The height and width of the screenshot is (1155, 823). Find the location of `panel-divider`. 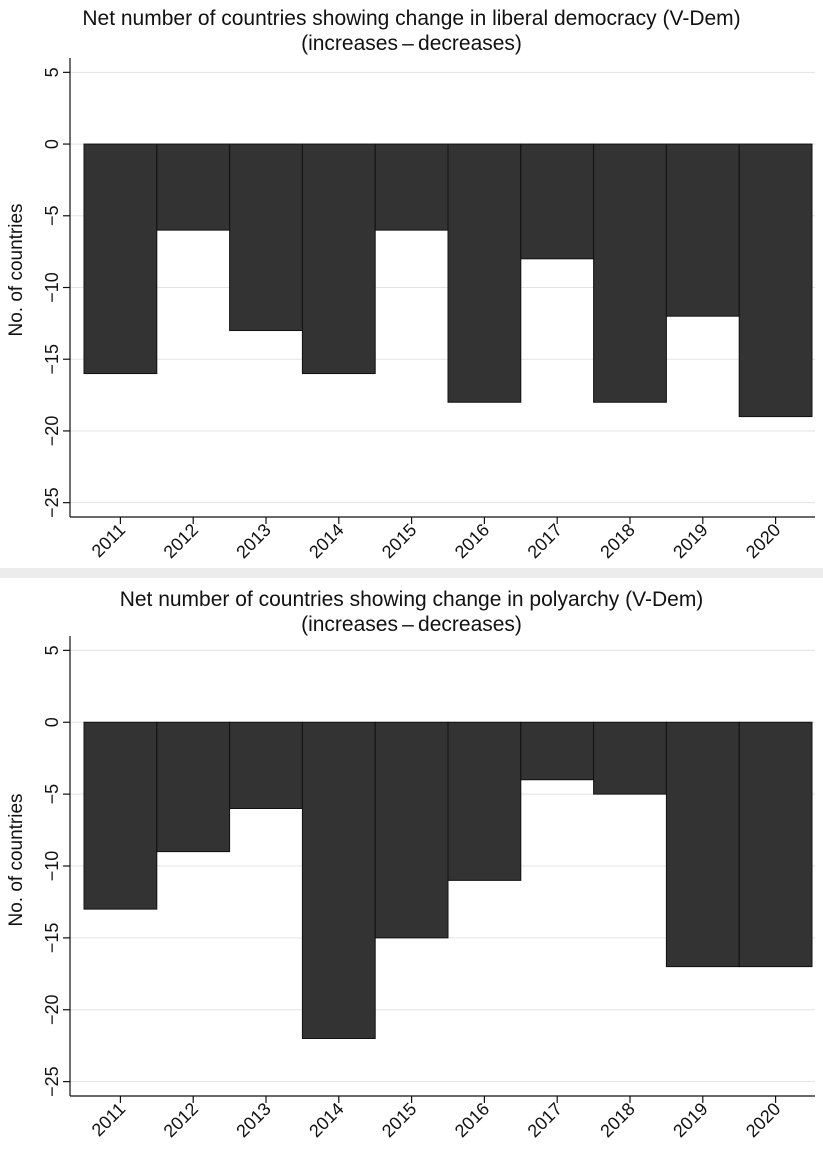

panel-divider is located at coordinates (411, 573).